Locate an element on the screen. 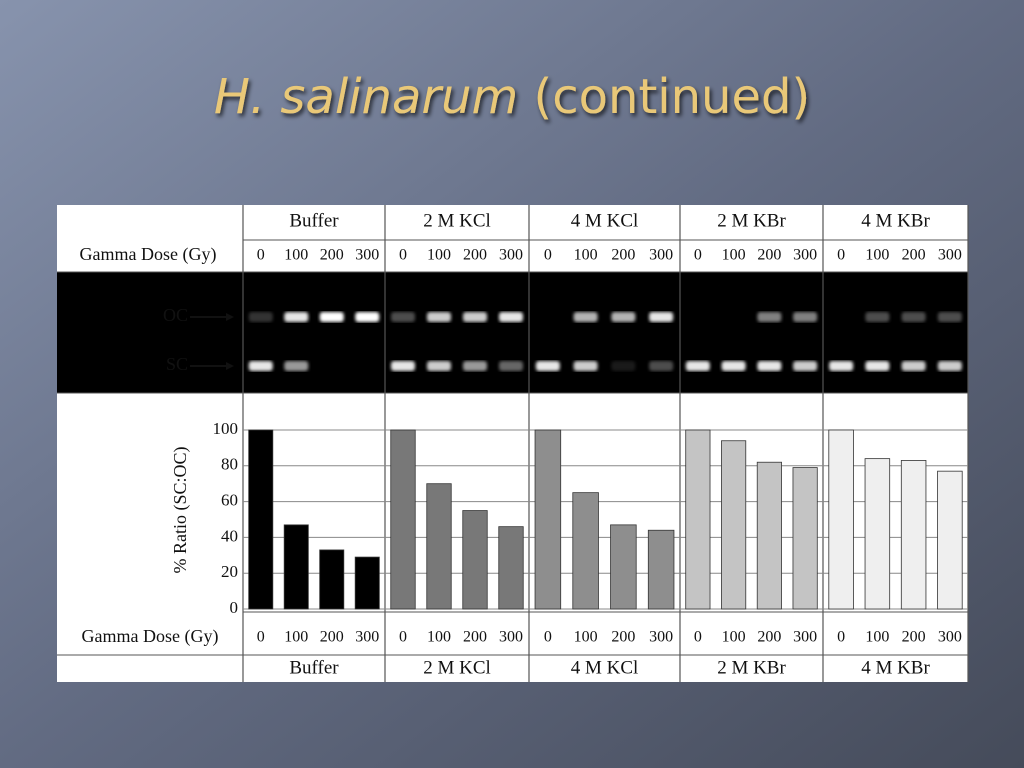  y-axis-label: % Ratio (SC:OC) is located at coordinates (180, 509).